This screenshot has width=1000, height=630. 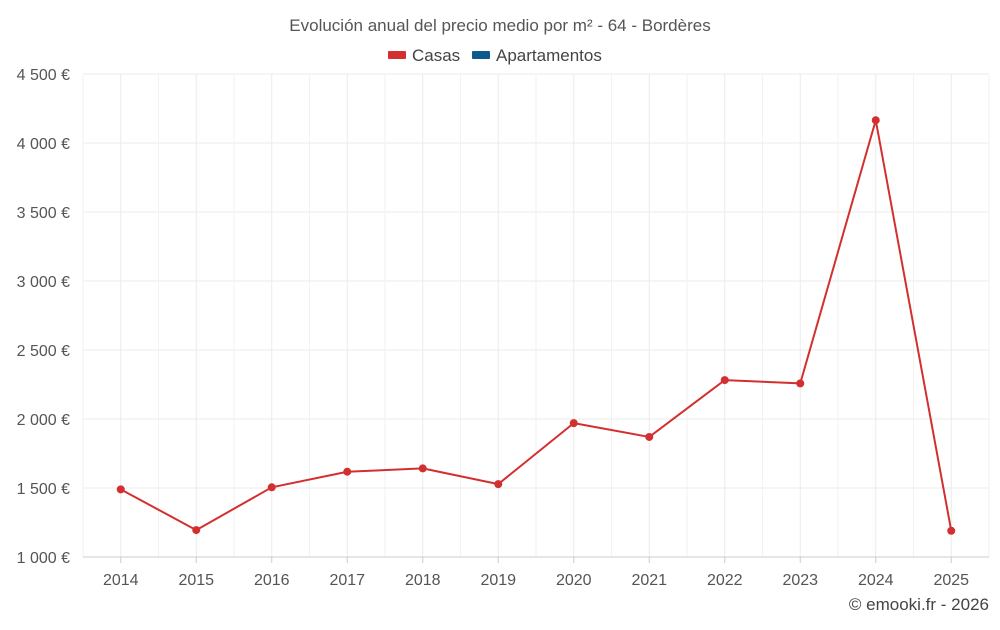 What do you see at coordinates (951, 580) in the screenshot?
I see `x-tick-label: 2025` at bounding box center [951, 580].